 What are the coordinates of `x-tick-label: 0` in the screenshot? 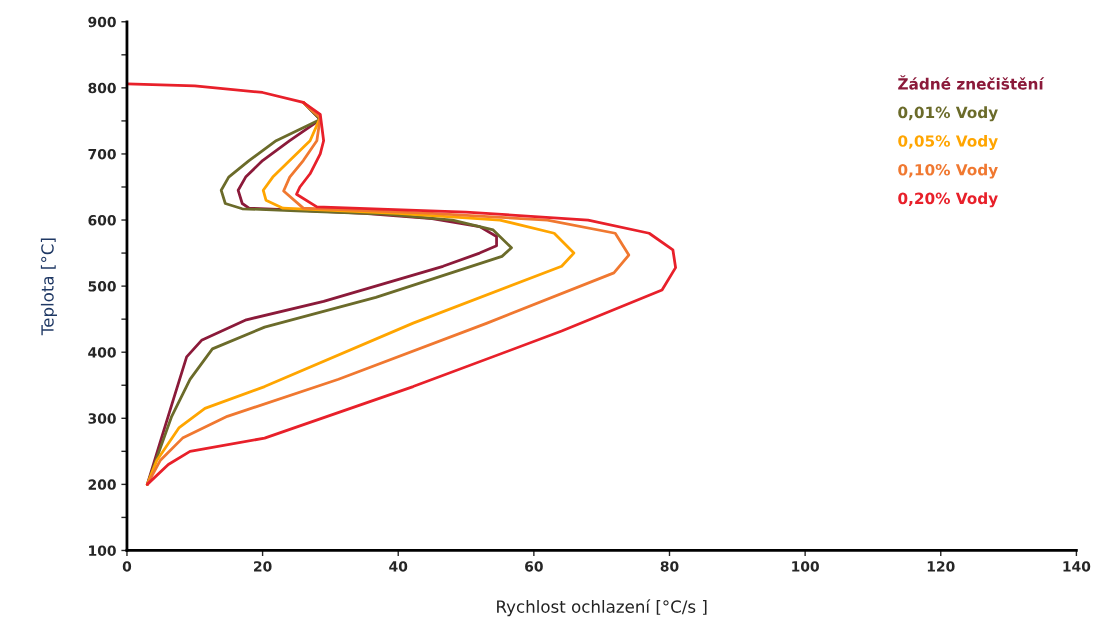 It's located at (127, 566).